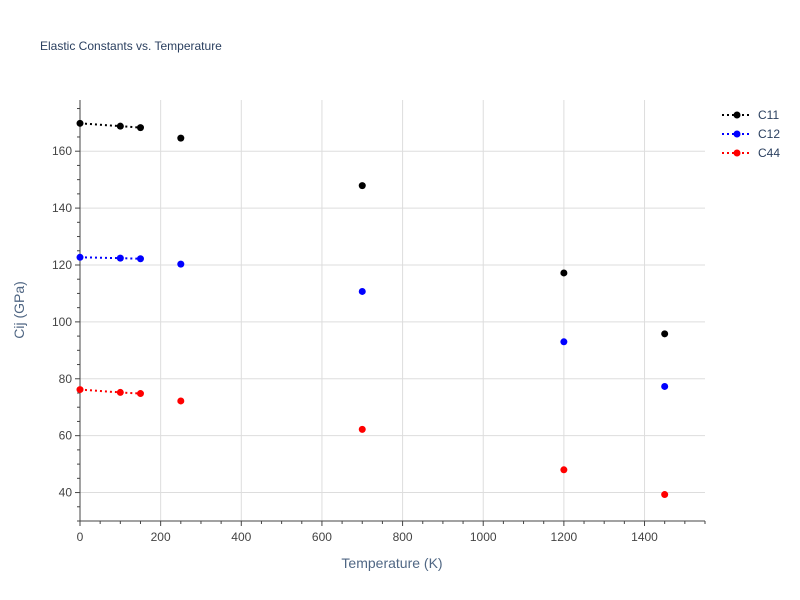  Describe the element at coordinates (80, 537) in the screenshot. I see `x-tick-label: 0` at that location.